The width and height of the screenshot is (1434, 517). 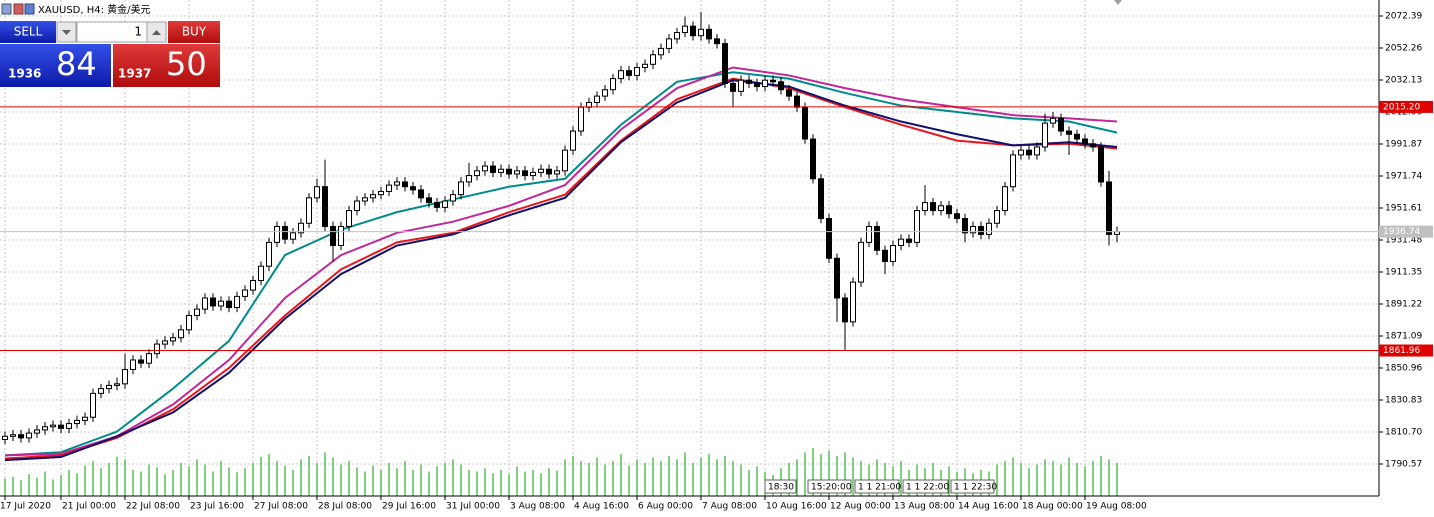 I want to click on y-tick-label: 1911.35, so click(x=1403, y=272).